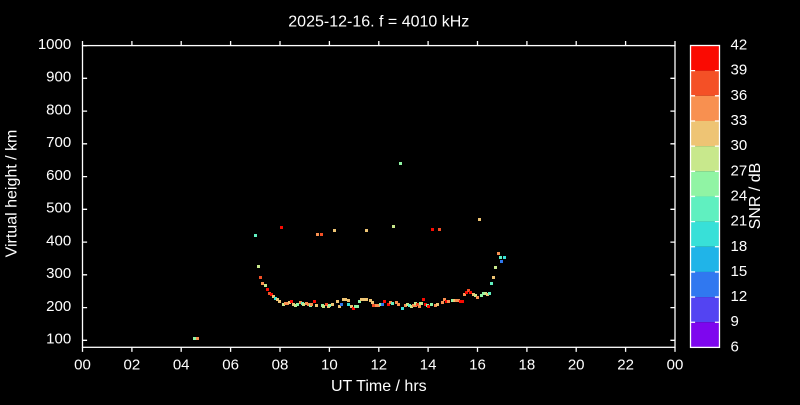 Image resolution: width=800 pixels, height=405 pixels. Describe the element at coordinates (58, 142) in the screenshot. I see `svg-text: 700` at that location.